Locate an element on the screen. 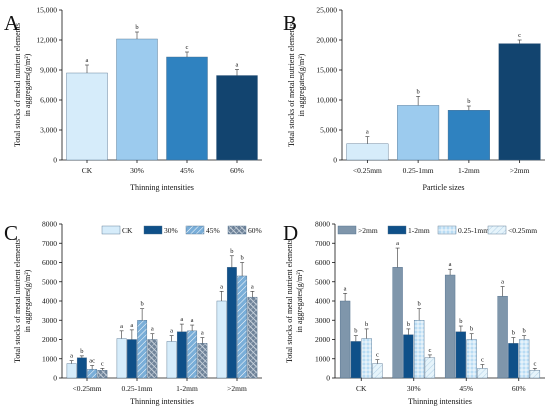 The width and height of the screenshot is (550, 410). bar-2mm-ck is located at coordinates (345, 339).